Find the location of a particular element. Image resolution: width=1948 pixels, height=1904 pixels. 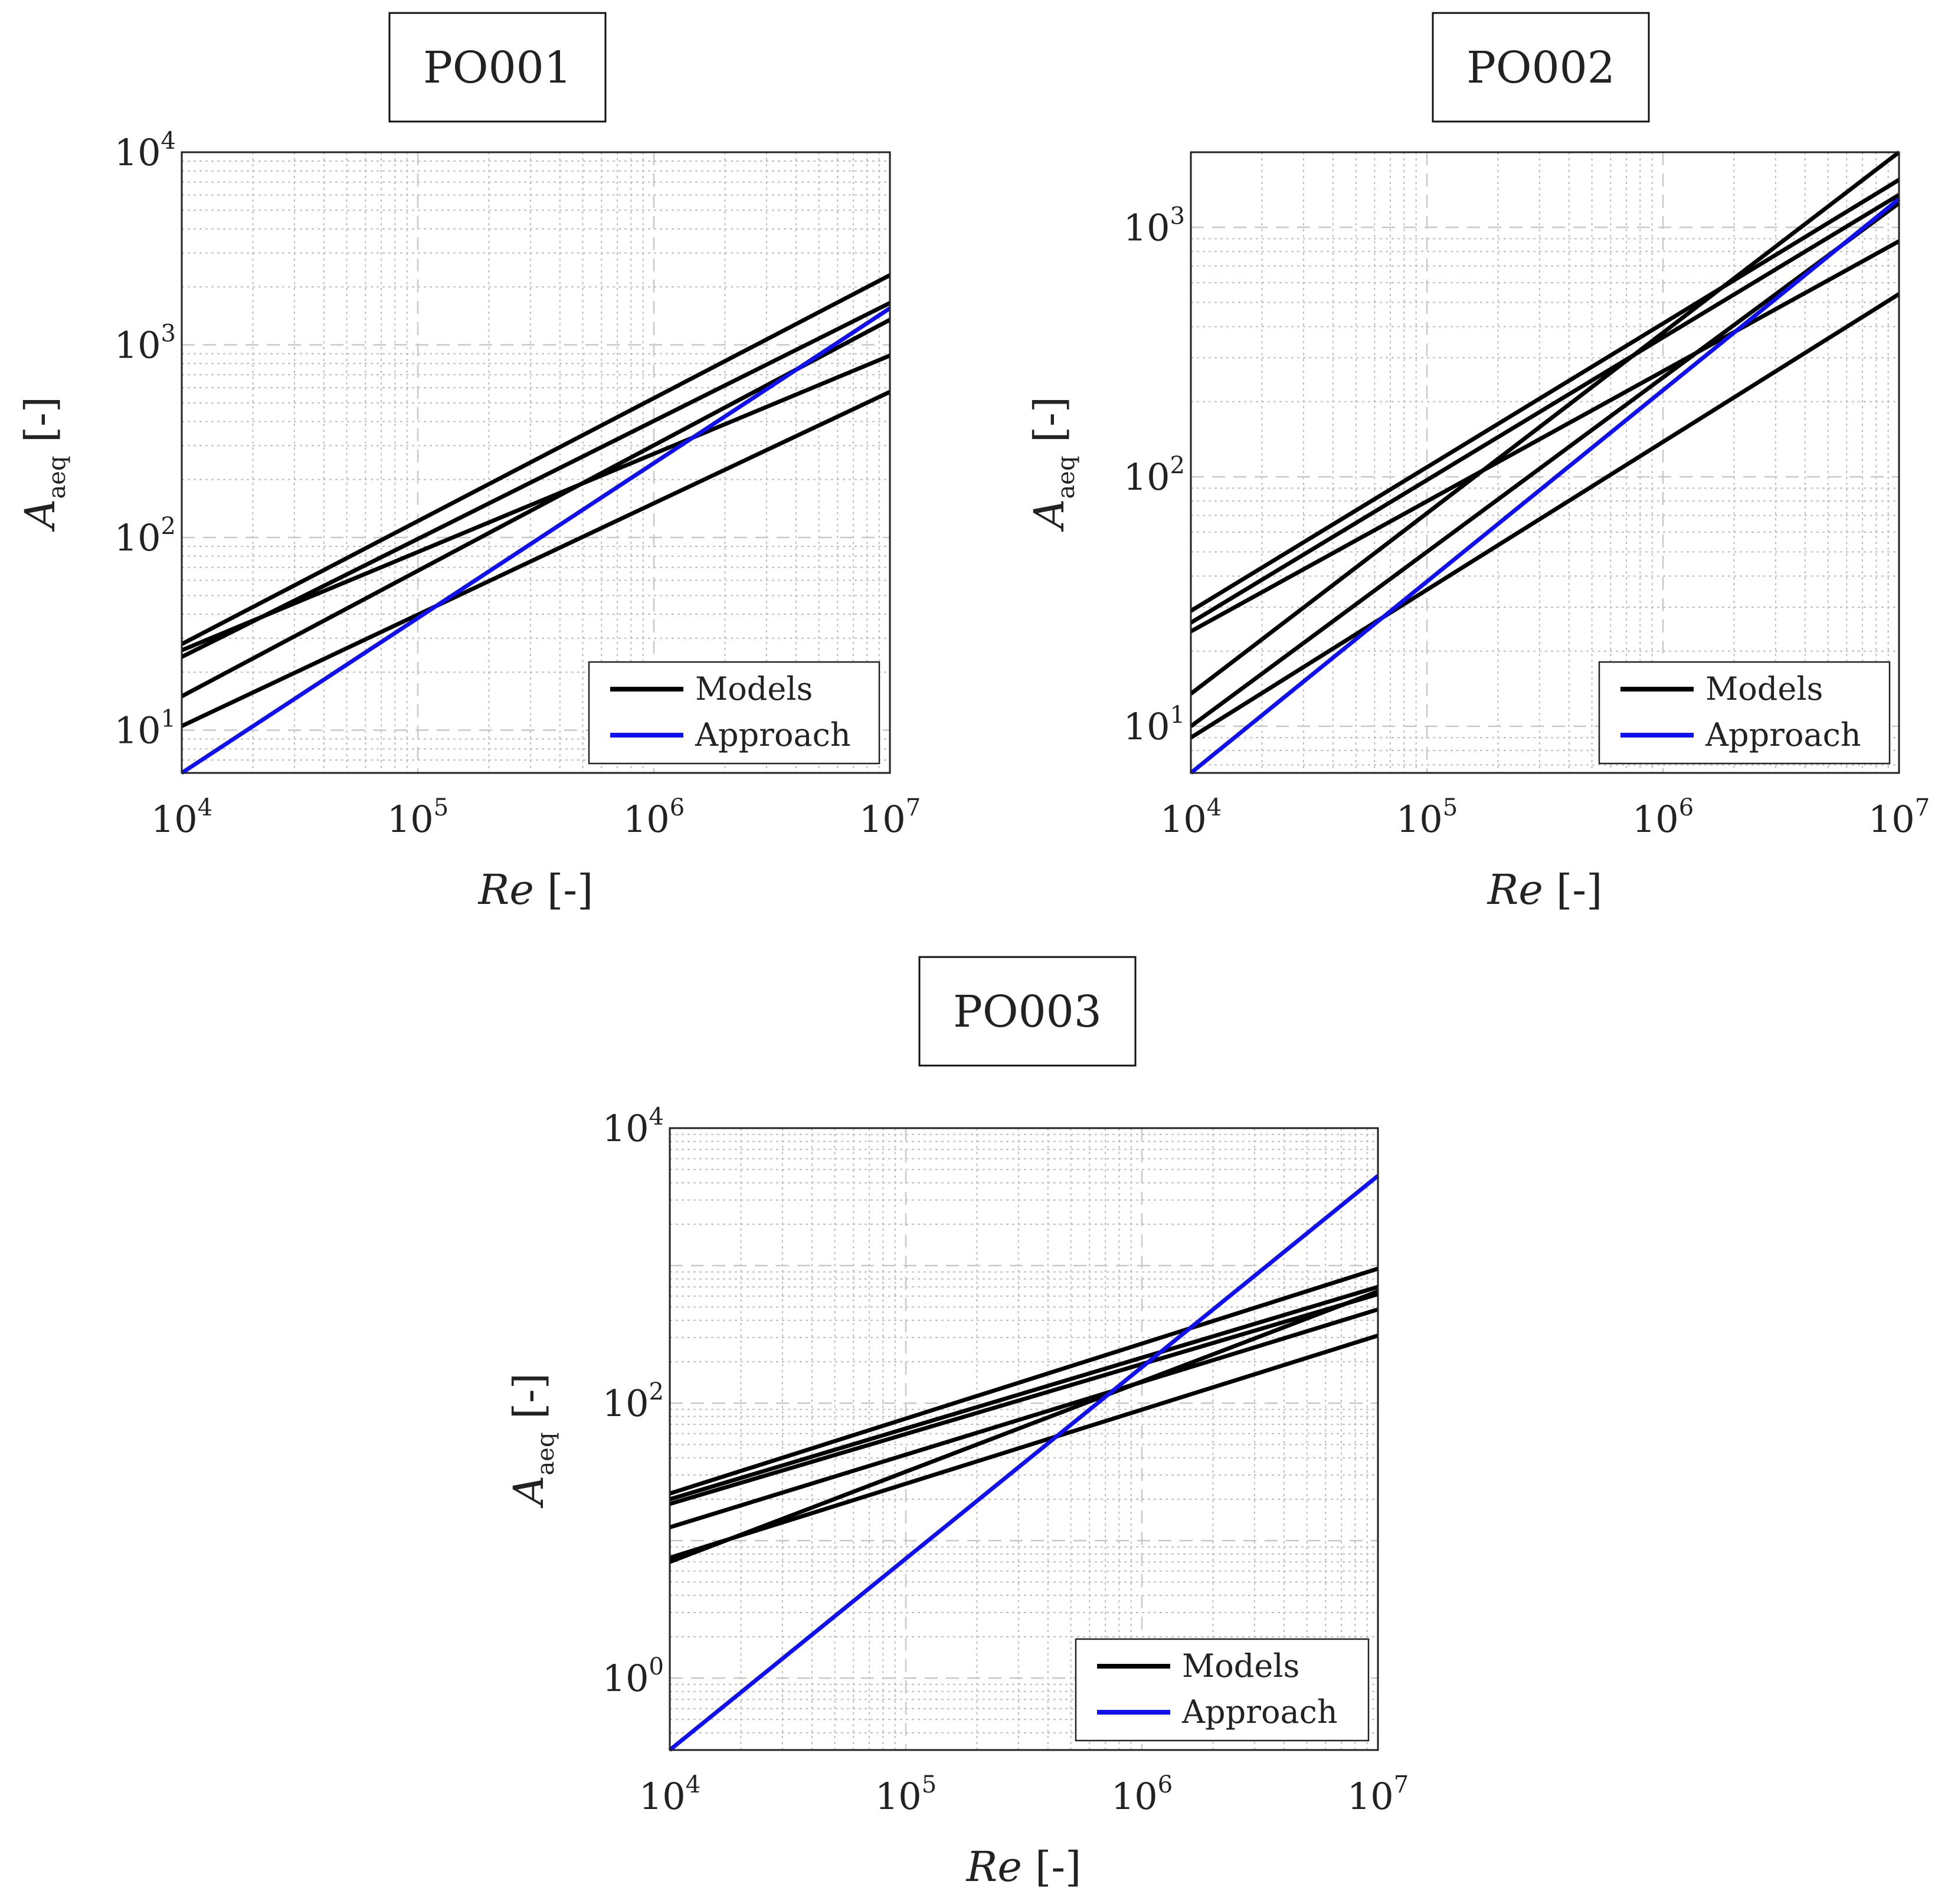

y-tick-label: 10⁰ is located at coordinates (633, 1676).